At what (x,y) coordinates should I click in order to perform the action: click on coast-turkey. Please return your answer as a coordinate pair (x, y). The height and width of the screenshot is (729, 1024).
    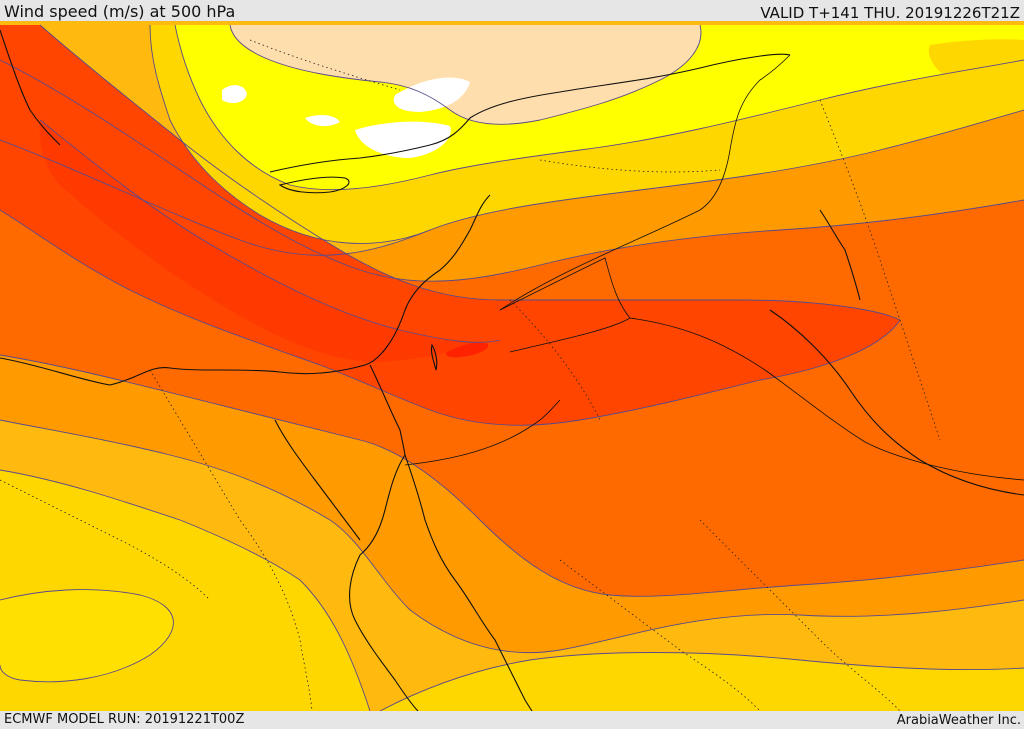
    Looking at the image, I should click on (530, 113).